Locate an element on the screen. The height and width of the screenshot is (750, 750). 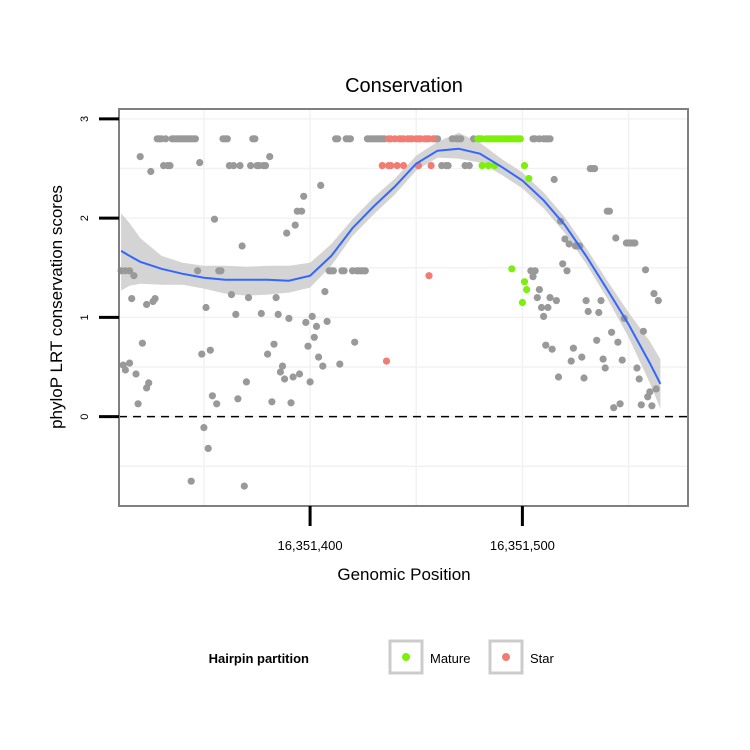
legend-entry-star: Star is located at coordinates (521, 657).